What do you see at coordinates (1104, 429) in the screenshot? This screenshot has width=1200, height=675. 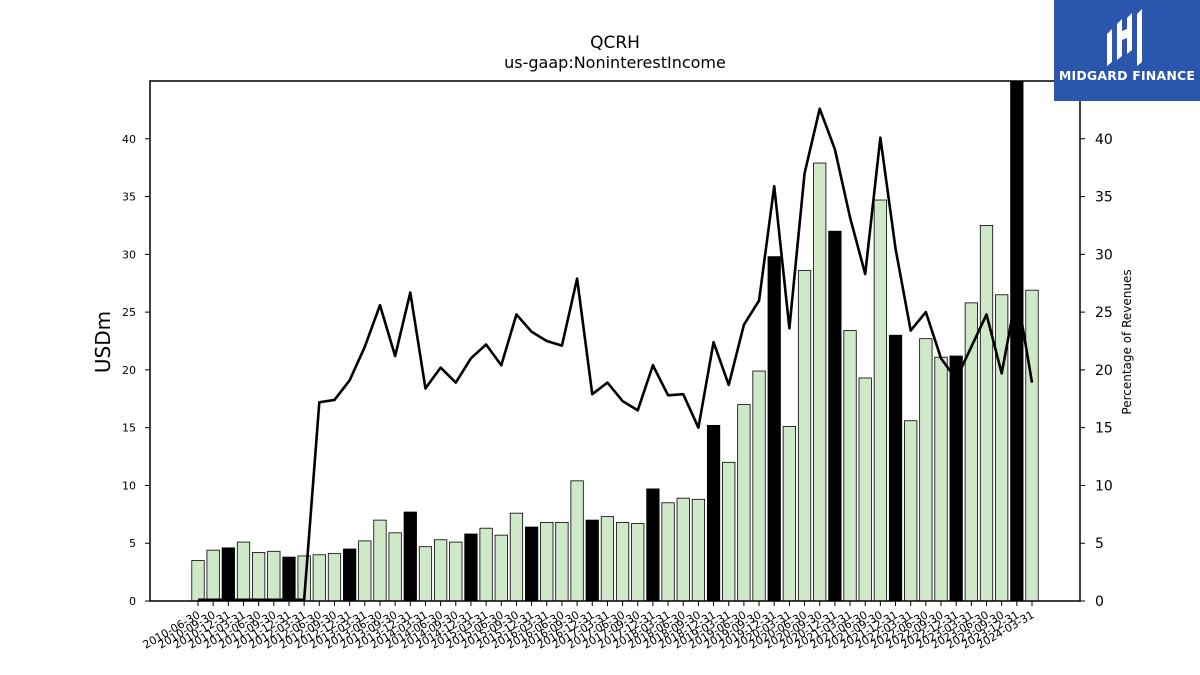 I see `y2-tick-label: 15` at bounding box center [1104, 429].